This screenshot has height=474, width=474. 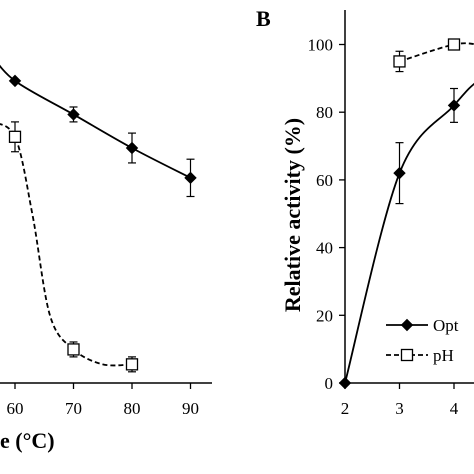 I want to click on panel-b-y-ticks: 0 20 40 60 80 100, so click(x=326, y=214).